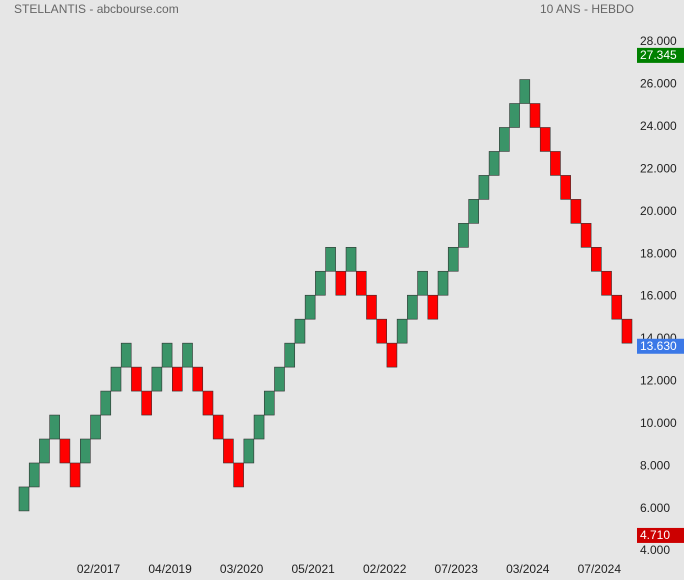  Describe the element at coordinates (587, 9) in the screenshot. I see `chart-subtitle: 10 ANS - HEBDO` at that location.